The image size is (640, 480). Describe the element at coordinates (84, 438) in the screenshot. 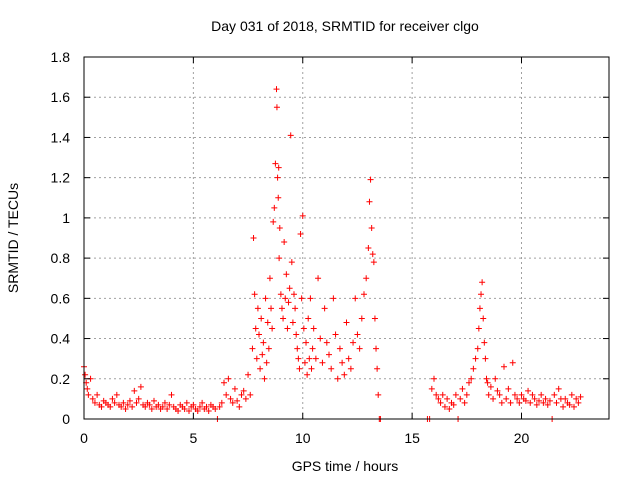

I see `x-tick-label: 0` at that location.